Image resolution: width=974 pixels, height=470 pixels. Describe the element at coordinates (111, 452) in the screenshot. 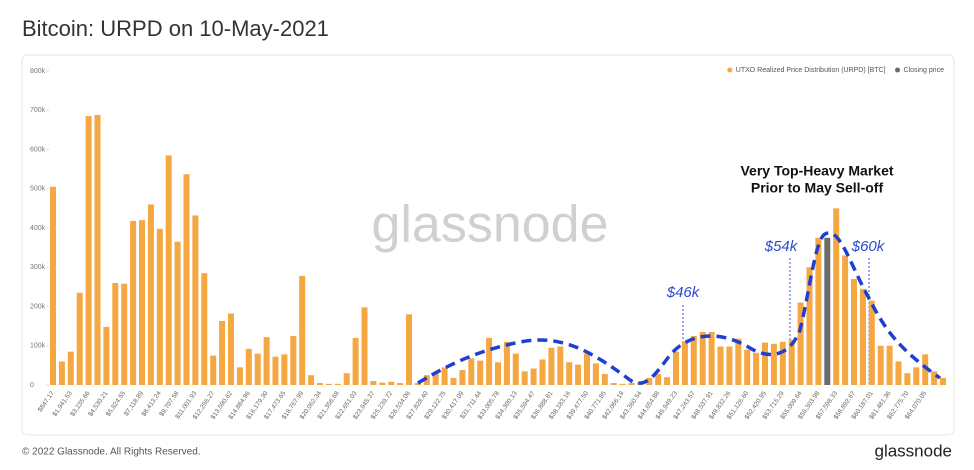

I see `footer: © 2022 Glassnode. All Rights Reserved.` at that location.